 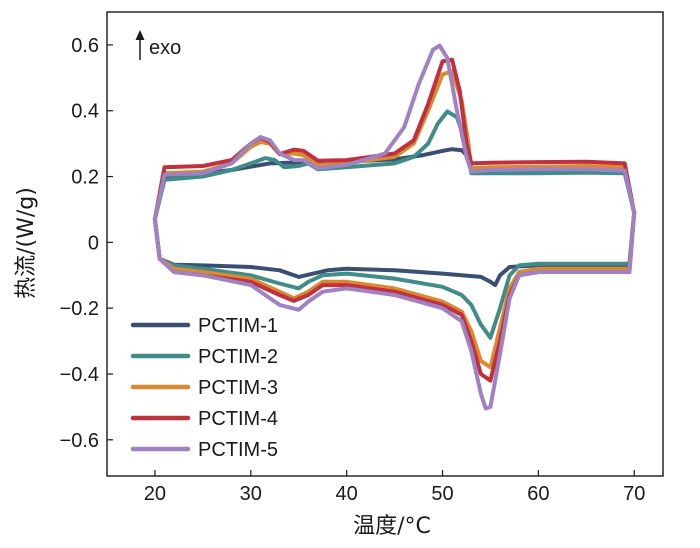 I want to click on x-tick-label-50: 50, so click(x=442, y=494).